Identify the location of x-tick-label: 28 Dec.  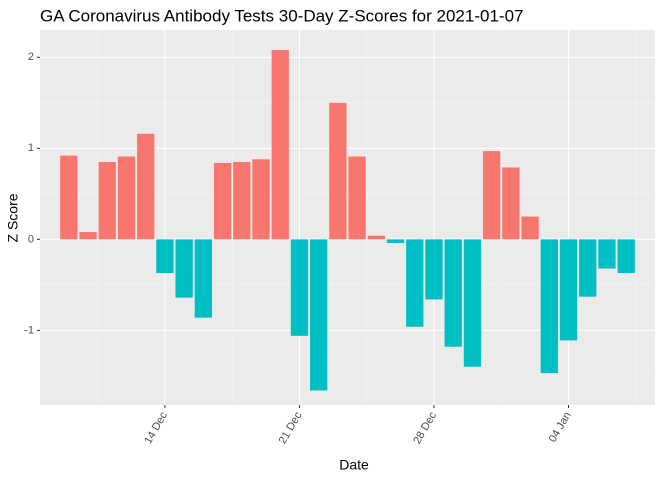
(425, 428).